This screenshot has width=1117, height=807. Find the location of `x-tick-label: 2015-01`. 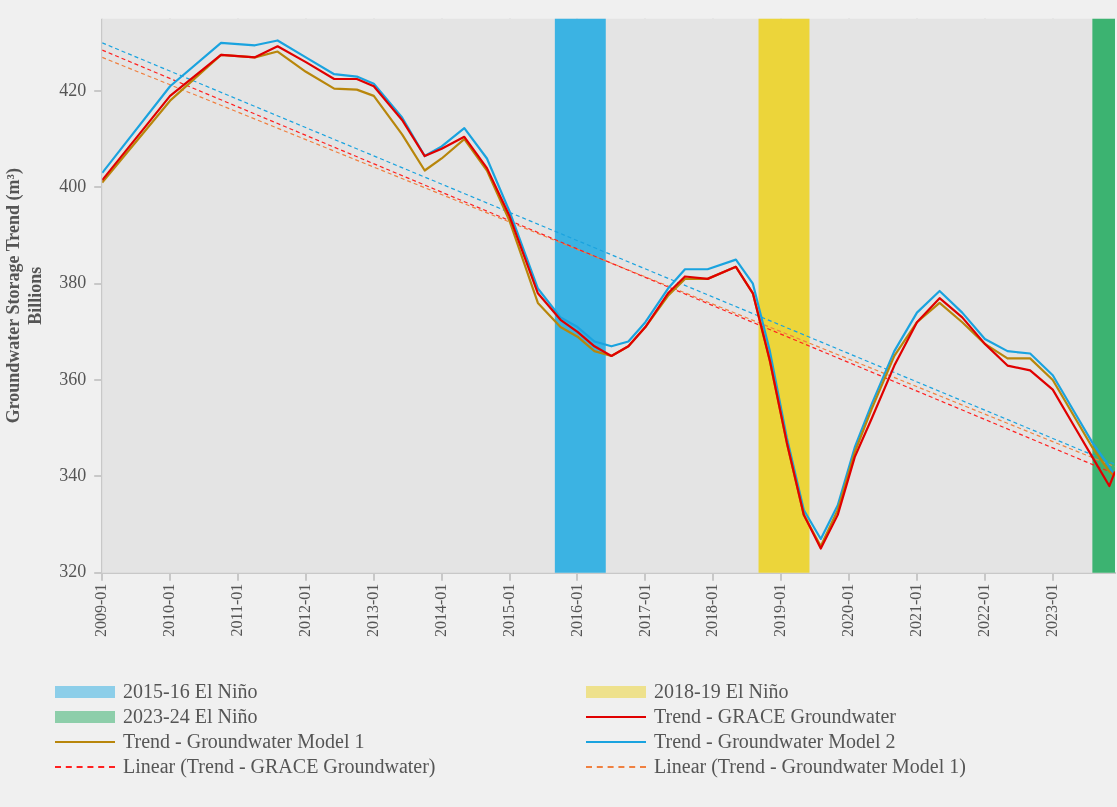

x-tick-label: 2015-01 is located at coordinates (508, 610).